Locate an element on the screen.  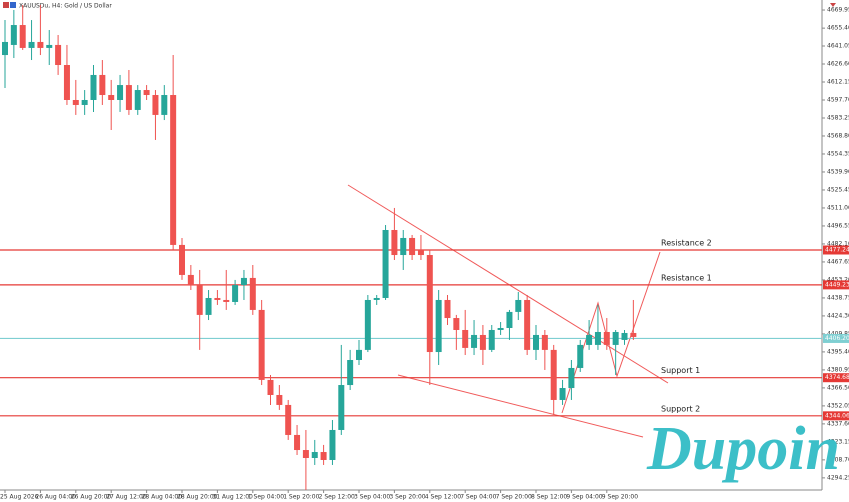
level-price-label: 4344.06 is located at coordinates (837, 415).